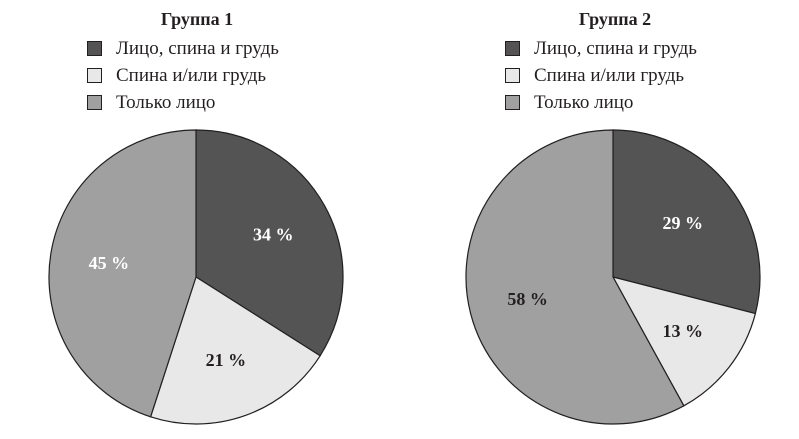  What do you see at coordinates (682, 223) in the screenshot?
I see `slice-value-label: 29 %` at bounding box center [682, 223].